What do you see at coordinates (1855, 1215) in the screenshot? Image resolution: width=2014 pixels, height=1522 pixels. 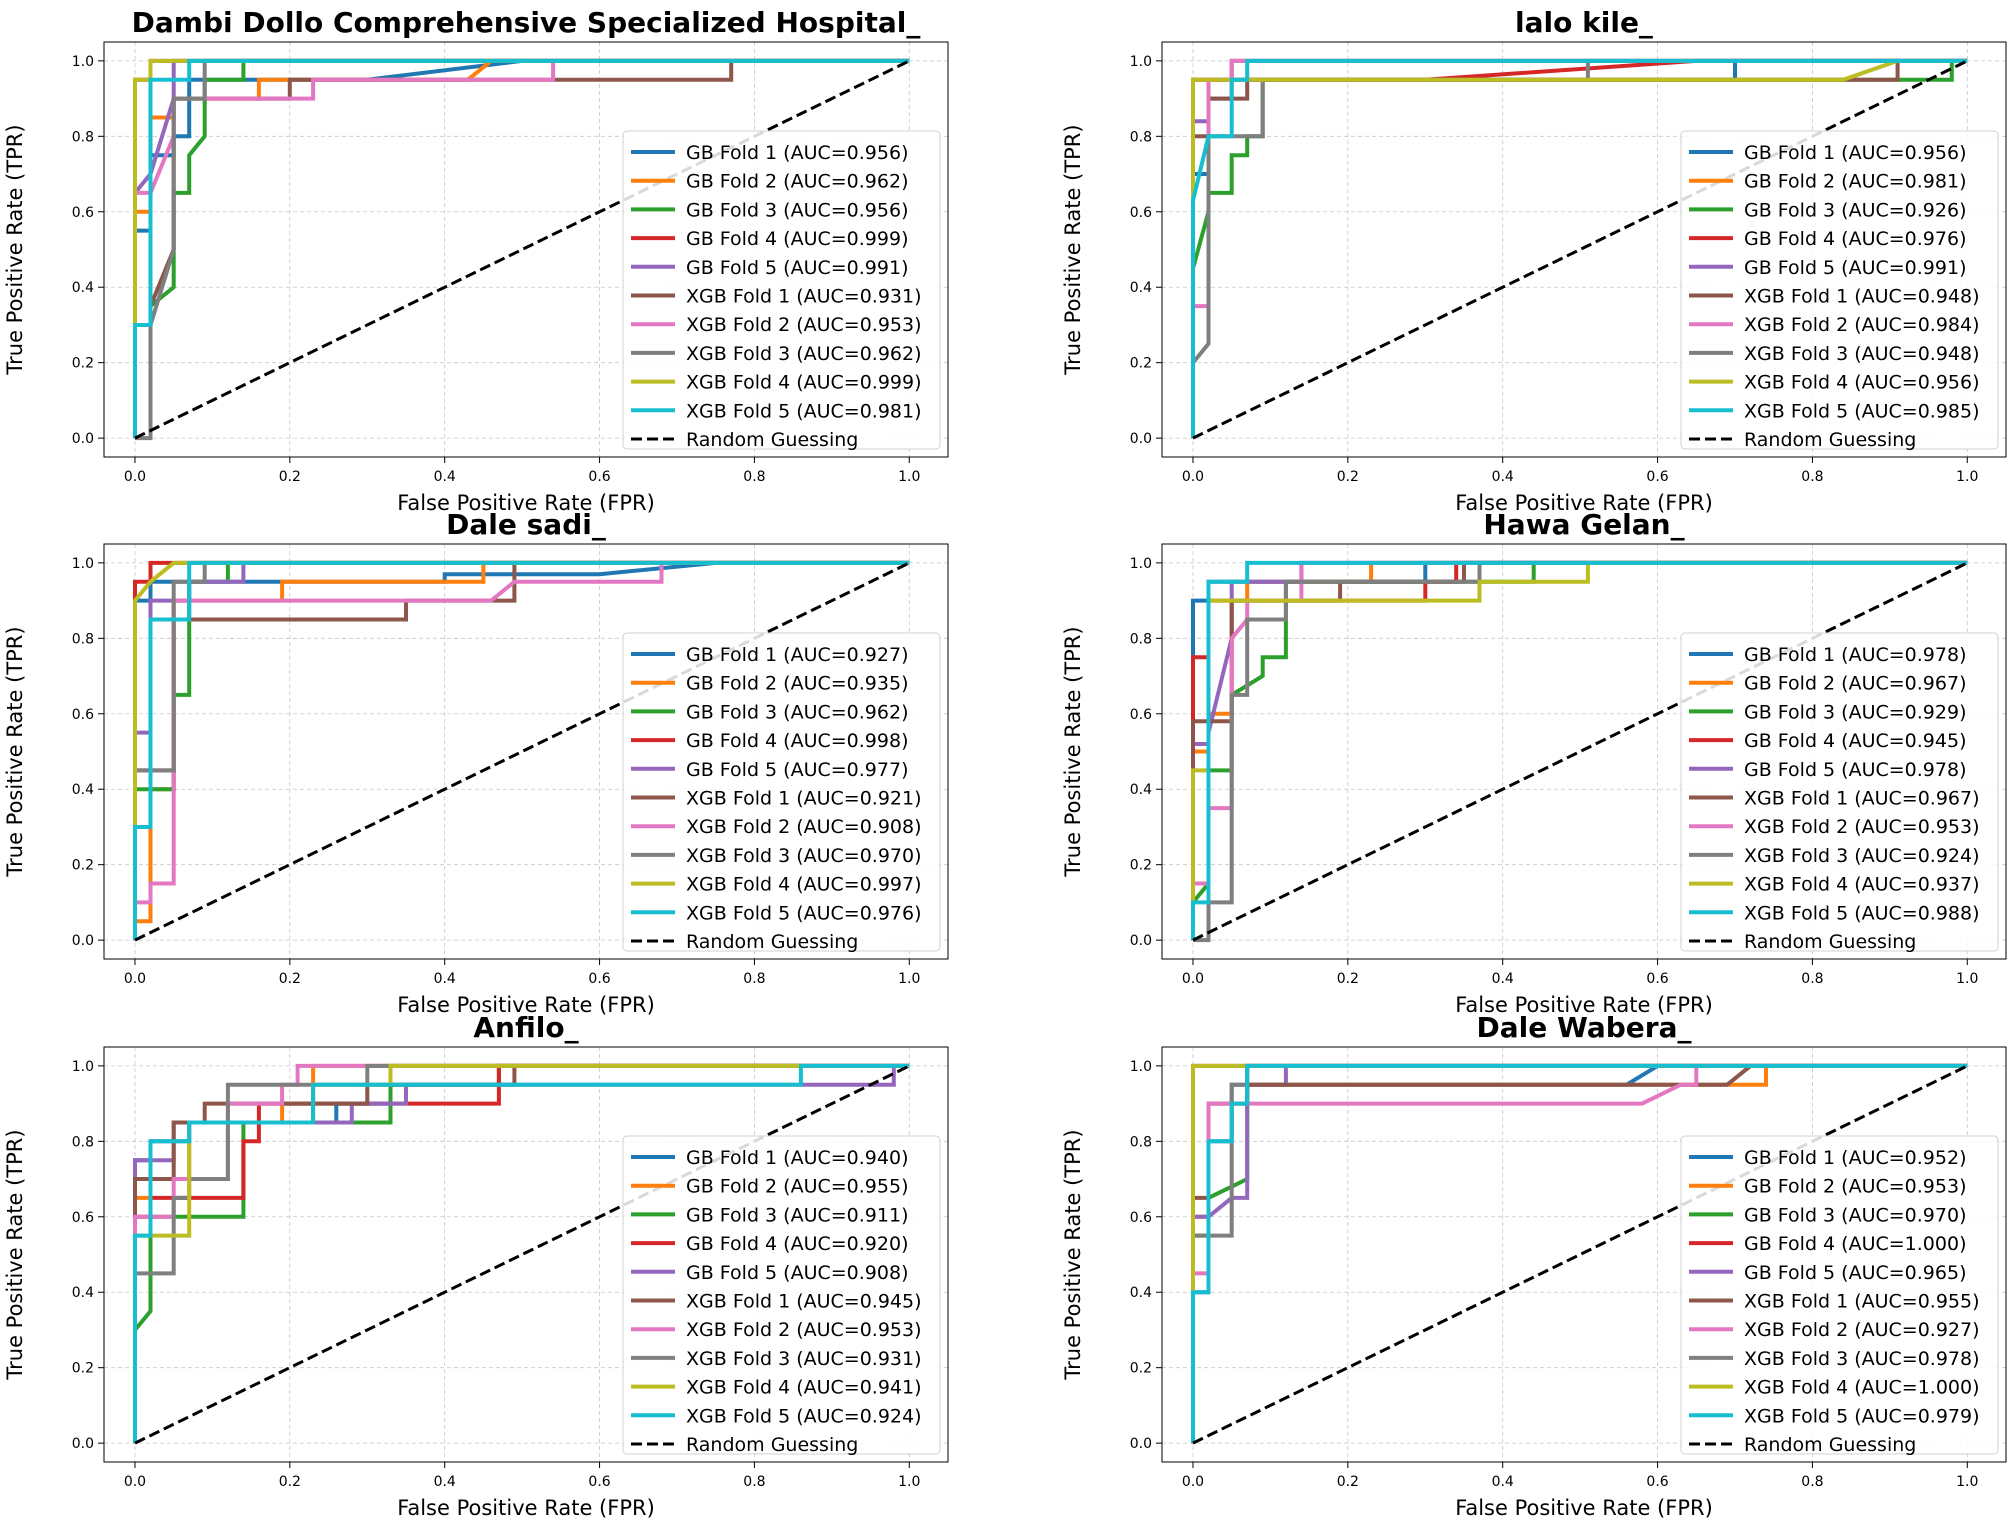 I see `legend-entry: GB Fold 3 (AUC=0.970)` at bounding box center [1855, 1215].